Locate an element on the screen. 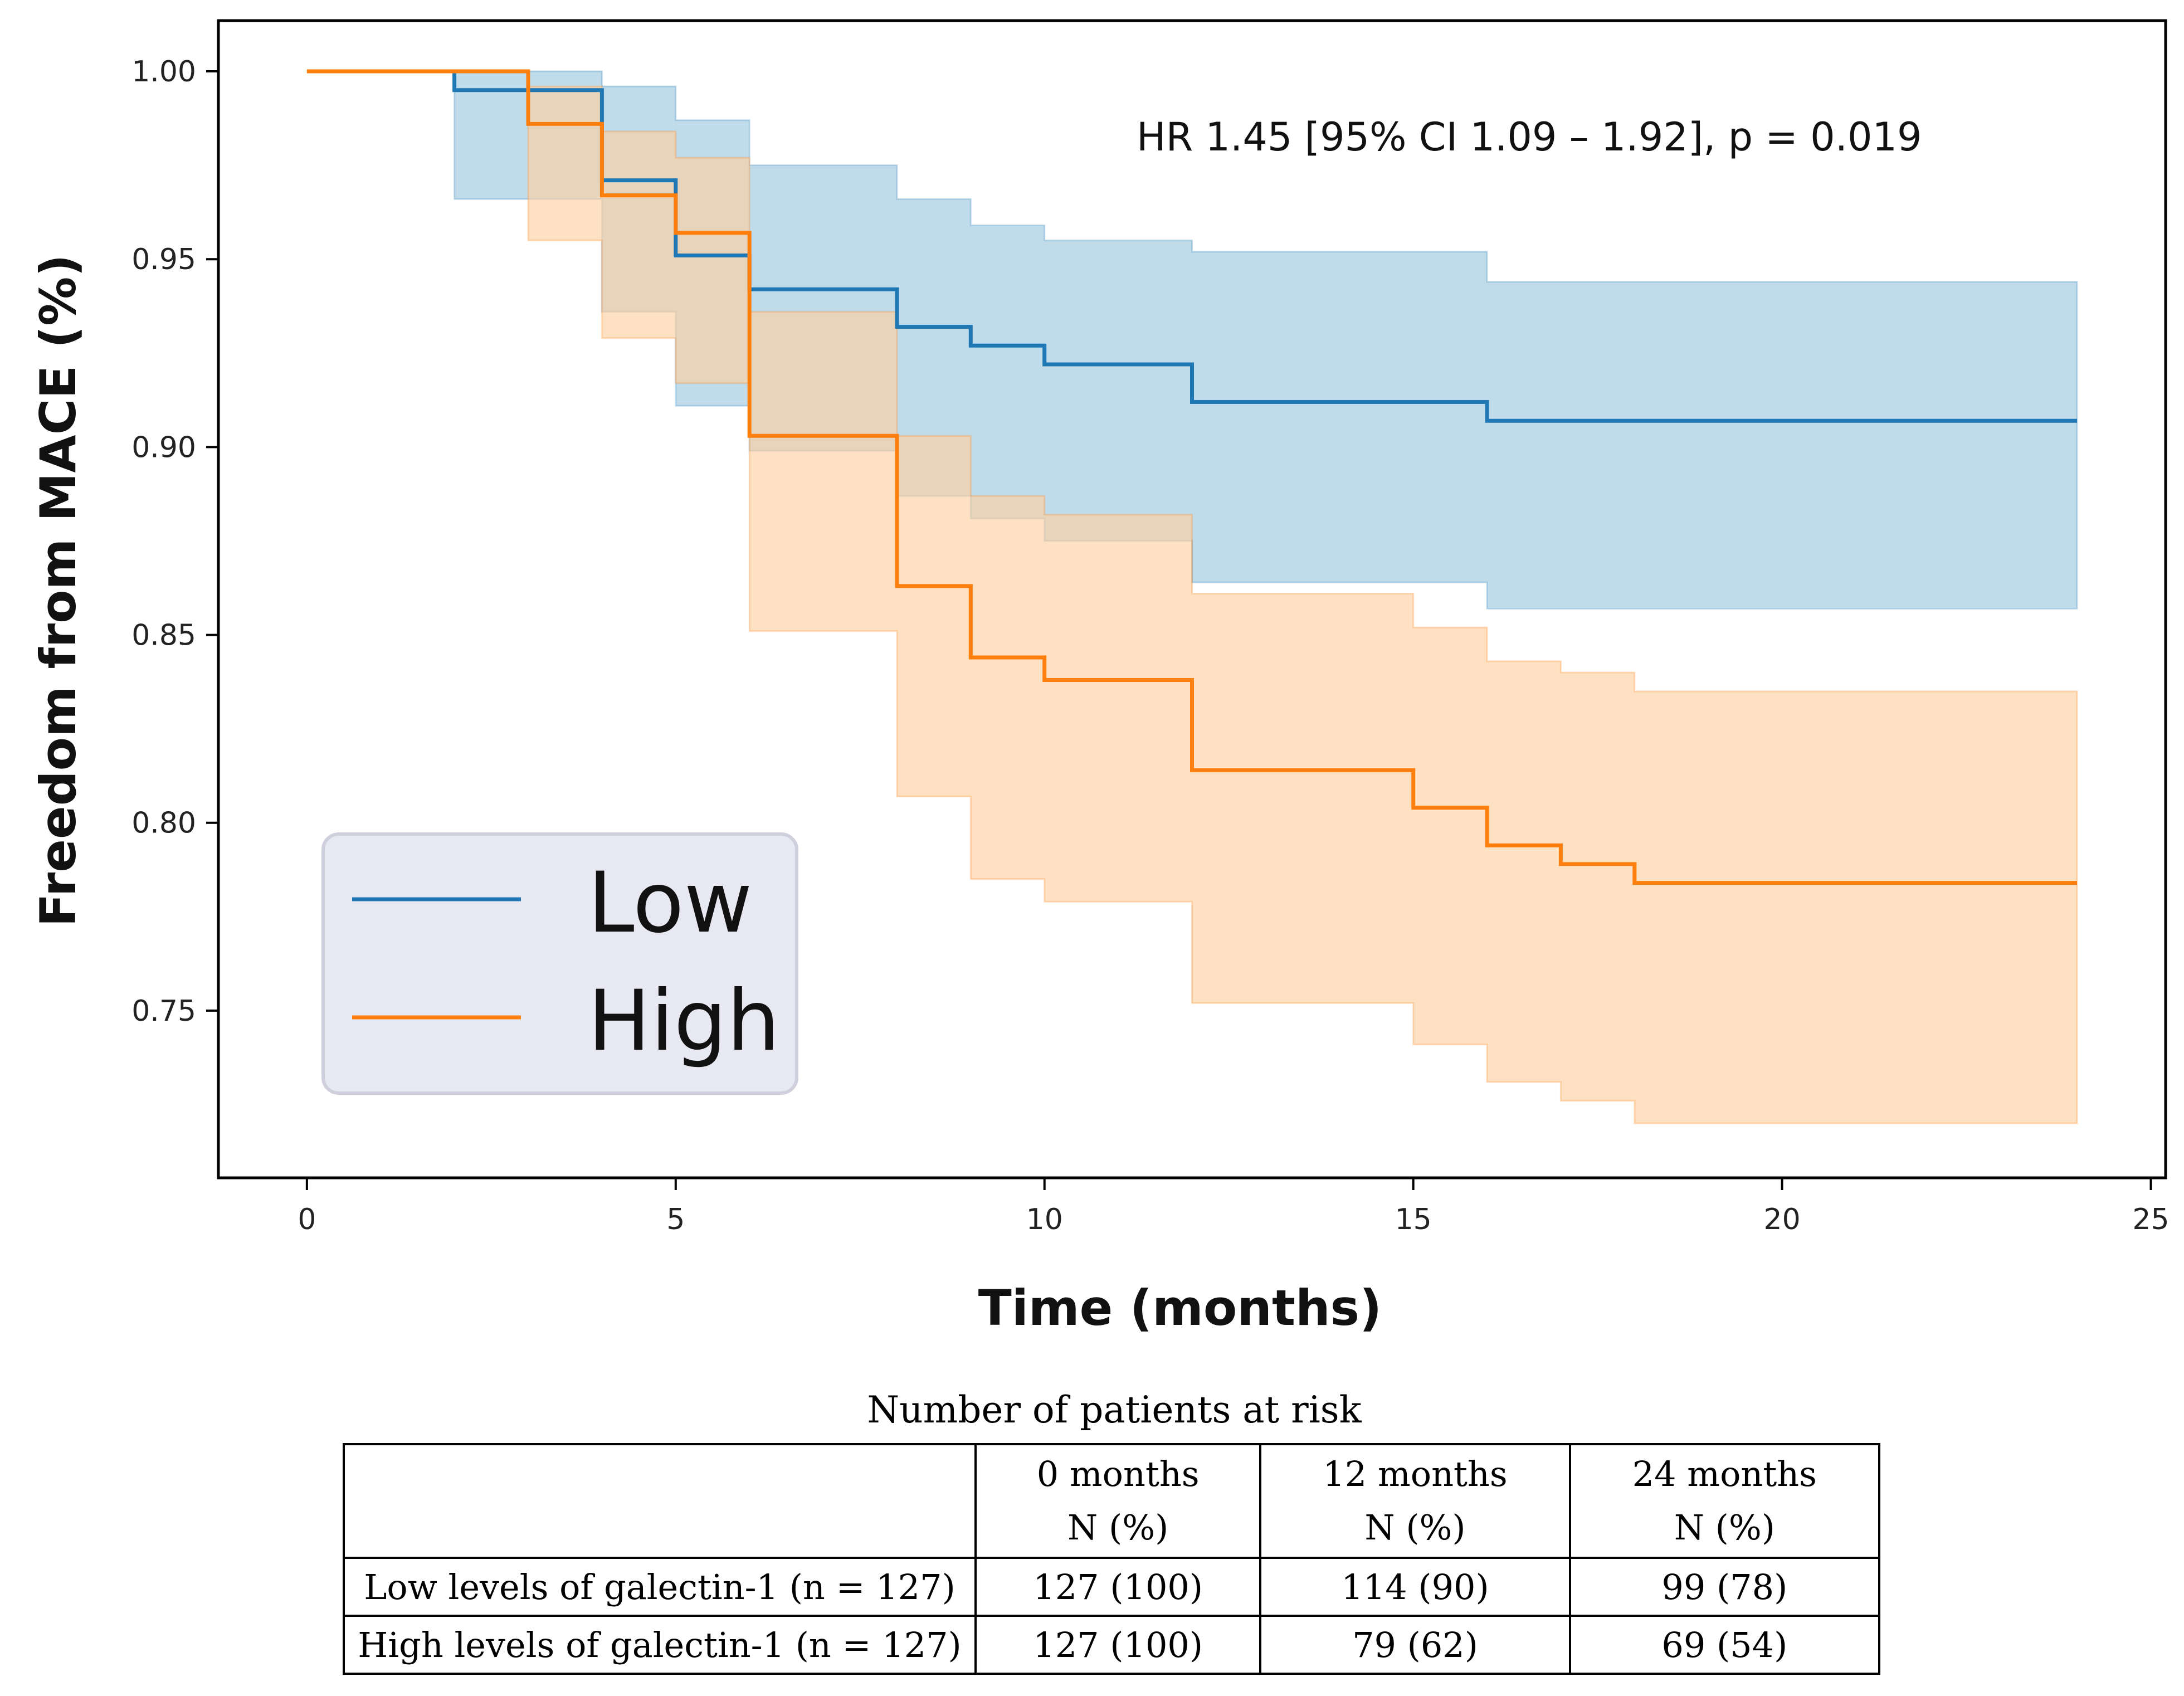  legend-label-high: High is located at coordinates (684, 1021).